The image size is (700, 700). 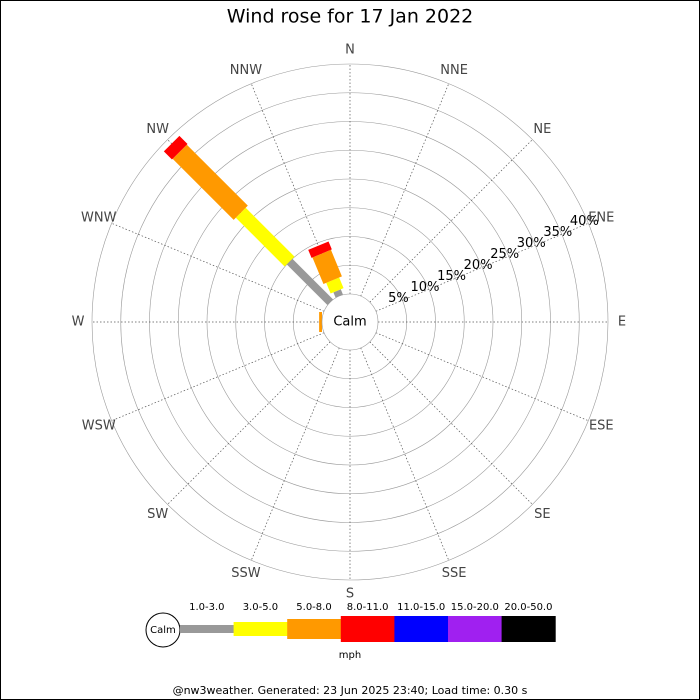 What do you see at coordinates (557, 232) in the screenshot?
I see `r-tick-label: 35%` at bounding box center [557, 232].